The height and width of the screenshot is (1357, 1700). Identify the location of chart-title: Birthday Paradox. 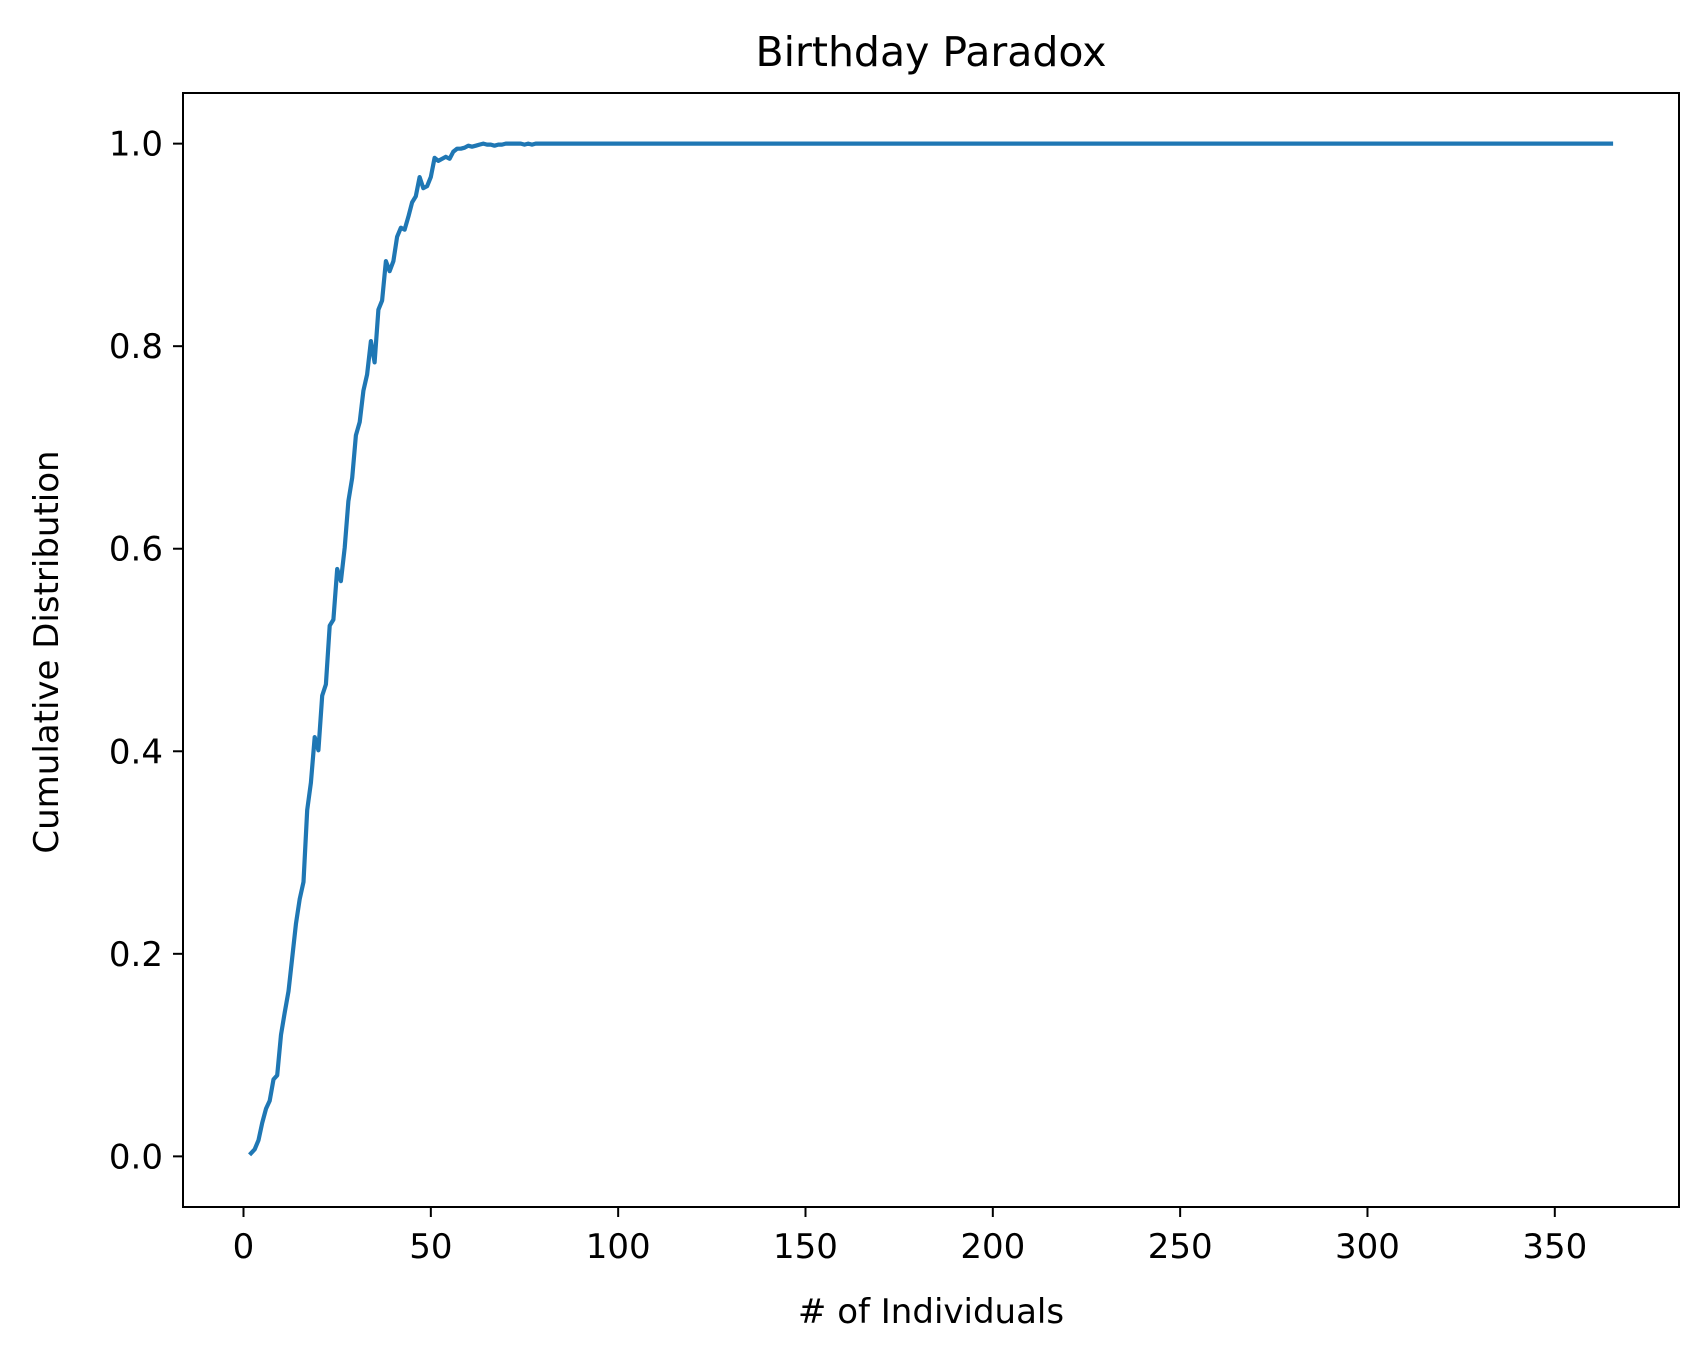
(931, 52).